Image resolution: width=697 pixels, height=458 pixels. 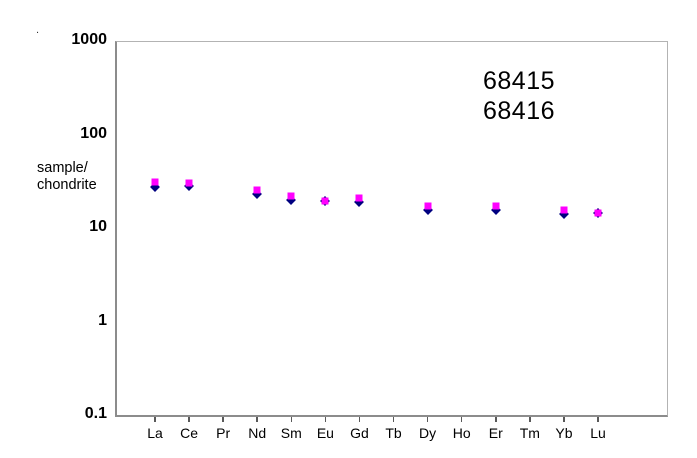 I want to click on x-tick-mark-Ce, so click(x=189, y=419).